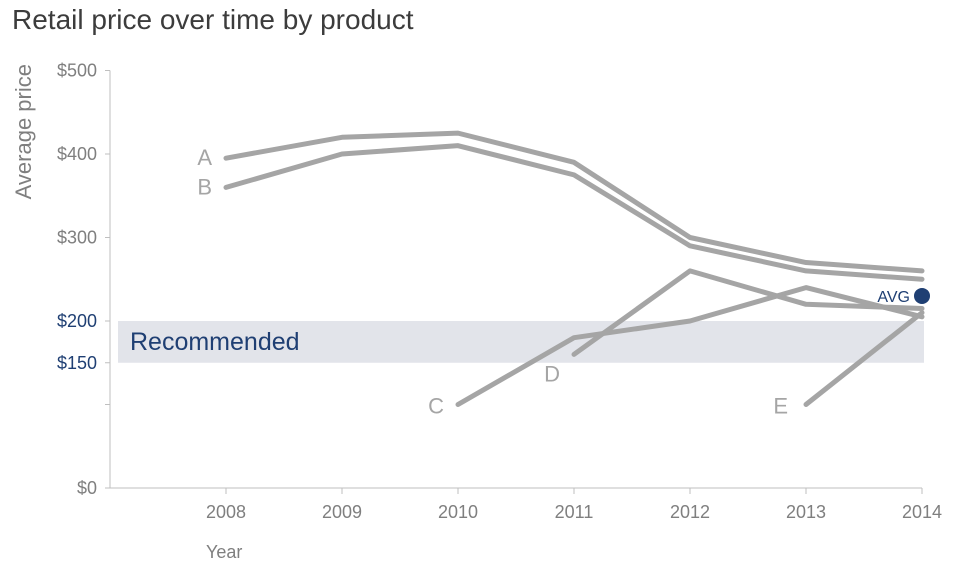 This screenshot has width=955, height=571. What do you see at coordinates (690, 512) in the screenshot?
I see `x-tick-label: 2012` at bounding box center [690, 512].